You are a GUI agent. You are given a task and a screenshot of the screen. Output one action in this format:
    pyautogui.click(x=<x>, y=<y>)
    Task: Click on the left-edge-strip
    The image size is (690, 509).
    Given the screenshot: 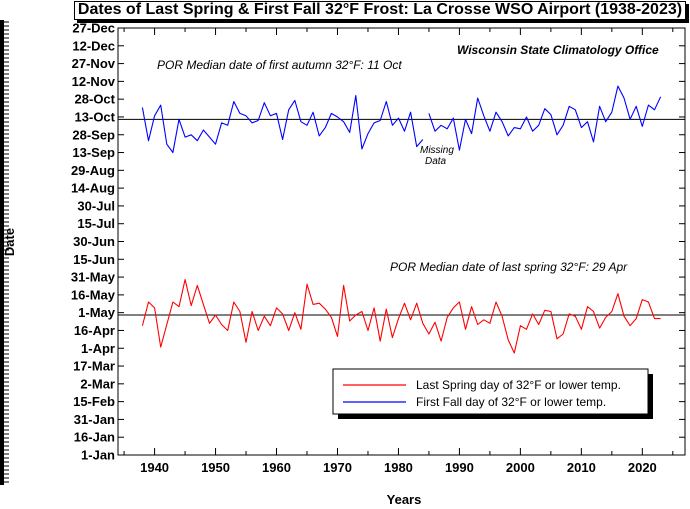 What is the action you would take?
    pyautogui.click(x=2, y=252)
    